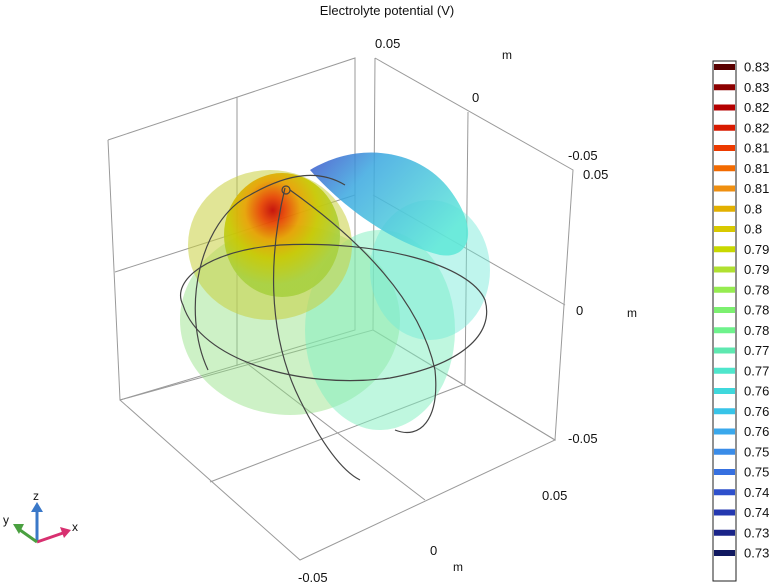  I want to click on z-tick-0: 0, so click(579, 310).